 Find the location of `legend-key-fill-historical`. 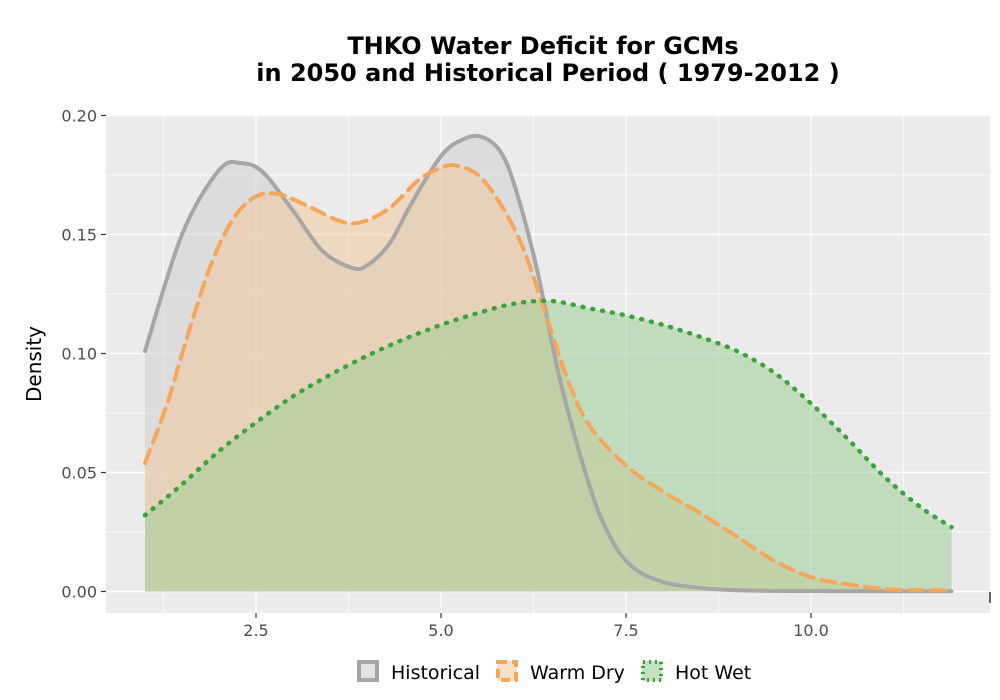

legend-key-fill-historical is located at coordinates (368, 671).